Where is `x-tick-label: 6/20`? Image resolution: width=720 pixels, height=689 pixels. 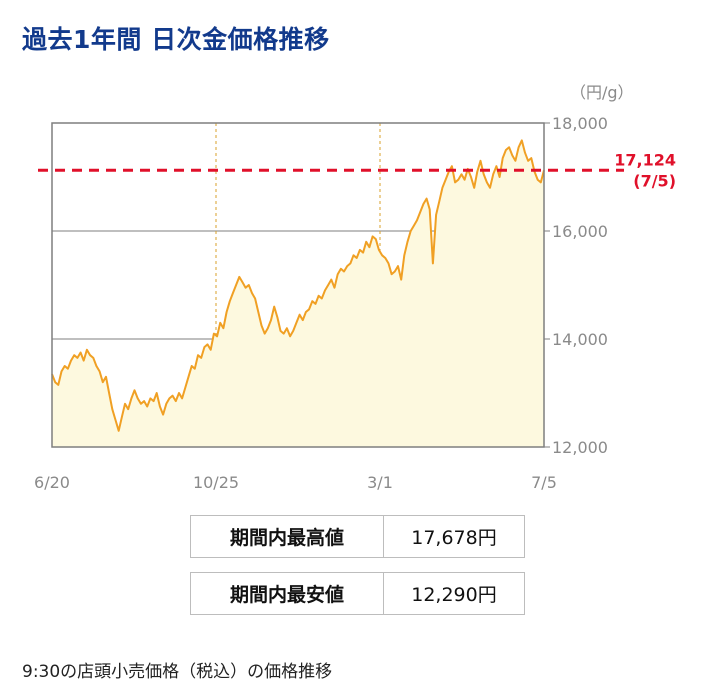 x-tick-label: 6/20 is located at coordinates (52, 482).